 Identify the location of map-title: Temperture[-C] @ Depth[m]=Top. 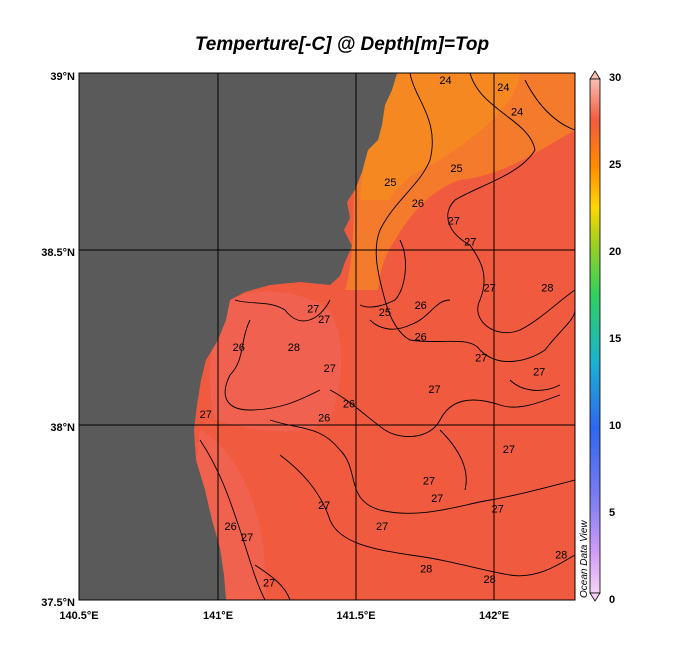
(342, 44).